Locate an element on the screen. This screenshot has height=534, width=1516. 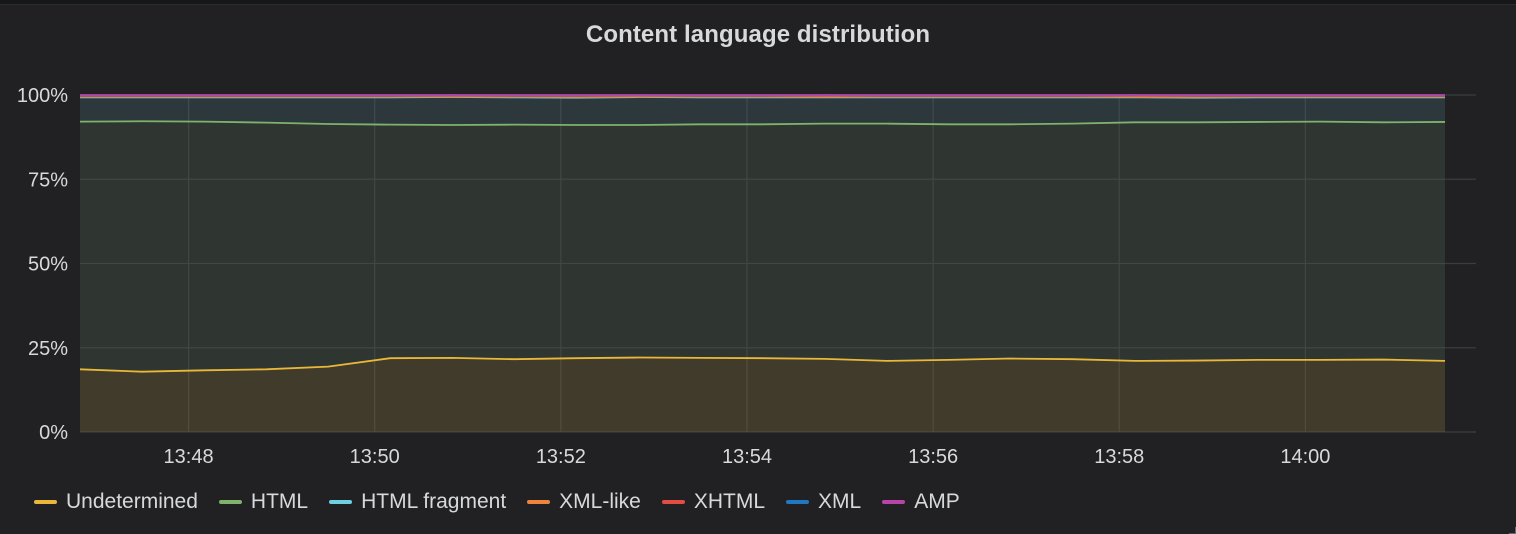
legend-label: AMP is located at coordinates (937, 501).